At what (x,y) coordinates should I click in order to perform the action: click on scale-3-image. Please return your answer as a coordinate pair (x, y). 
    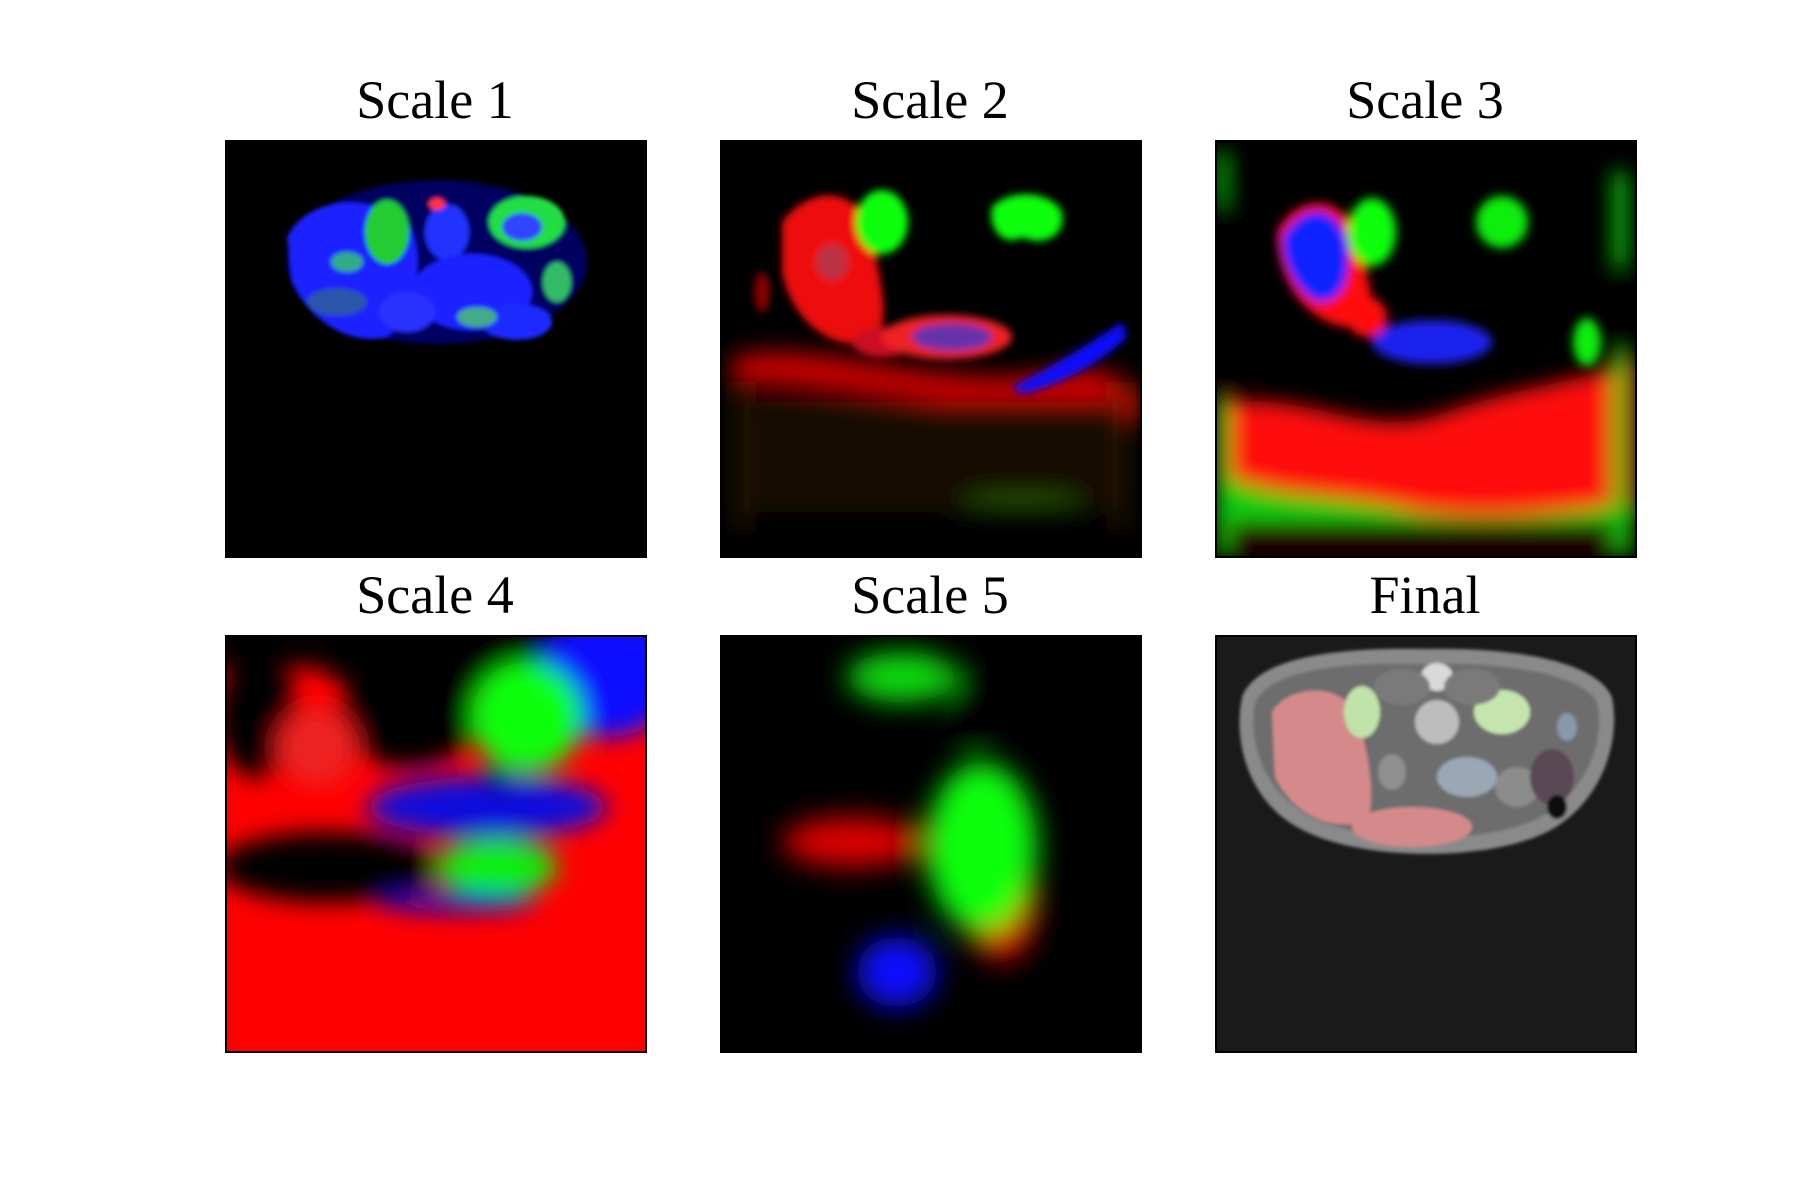
    Looking at the image, I should click on (1426, 349).